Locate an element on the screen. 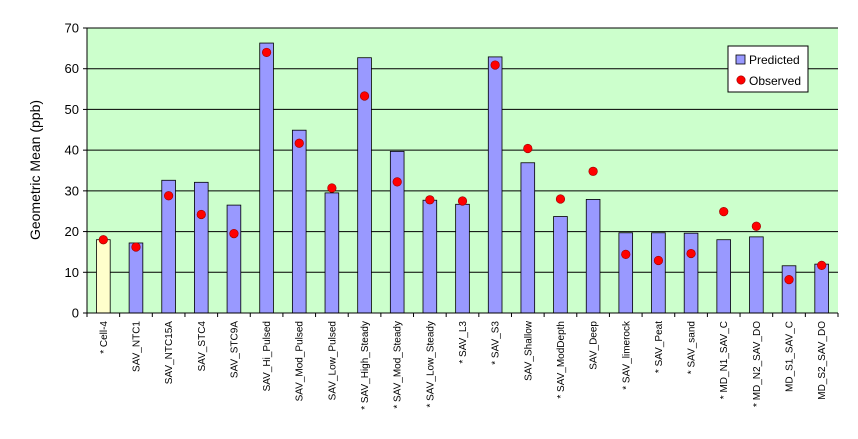  y-tick-label: 20 is located at coordinates (72, 231).